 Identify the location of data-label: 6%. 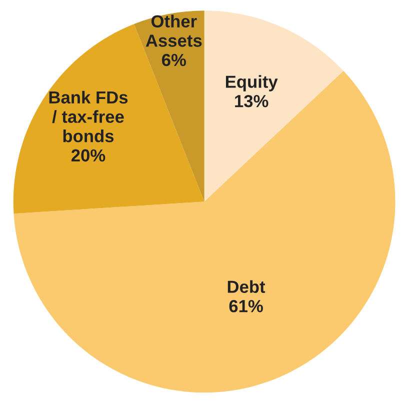
(174, 60).